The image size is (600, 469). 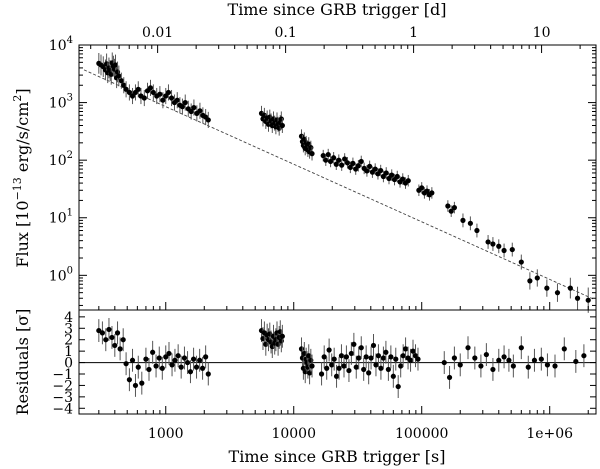 What do you see at coordinates (70, 155) in the screenshot?
I see `flux-y-tick-exponent: 2` at bounding box center [70, 155].